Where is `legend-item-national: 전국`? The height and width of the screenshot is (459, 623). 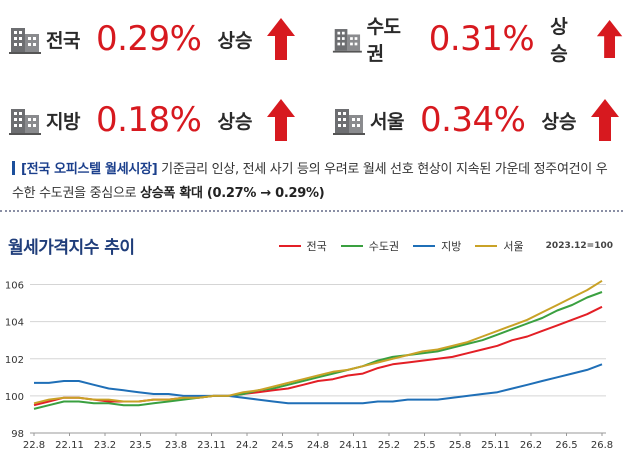
legend-item-national: 전국 is located at coordinates (302, 246).